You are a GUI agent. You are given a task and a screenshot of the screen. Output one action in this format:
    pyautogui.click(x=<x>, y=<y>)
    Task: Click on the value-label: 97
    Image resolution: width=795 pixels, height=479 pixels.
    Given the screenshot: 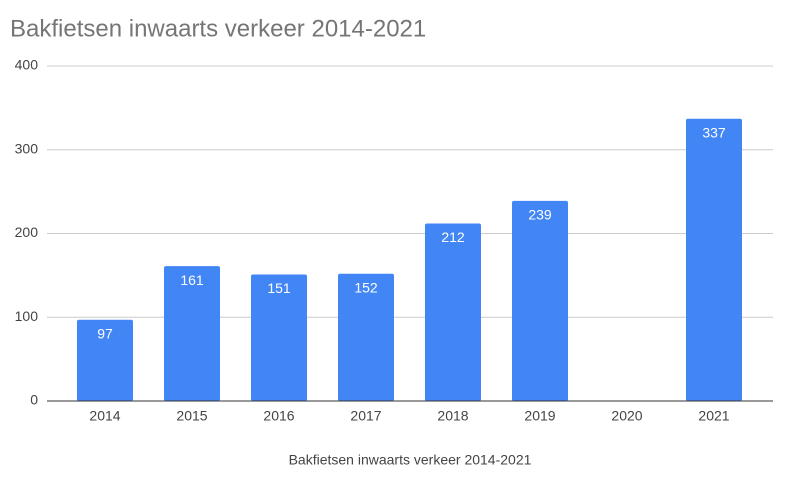 What is the action you would take?
    pyautogui.click(x=105, y=333)
    